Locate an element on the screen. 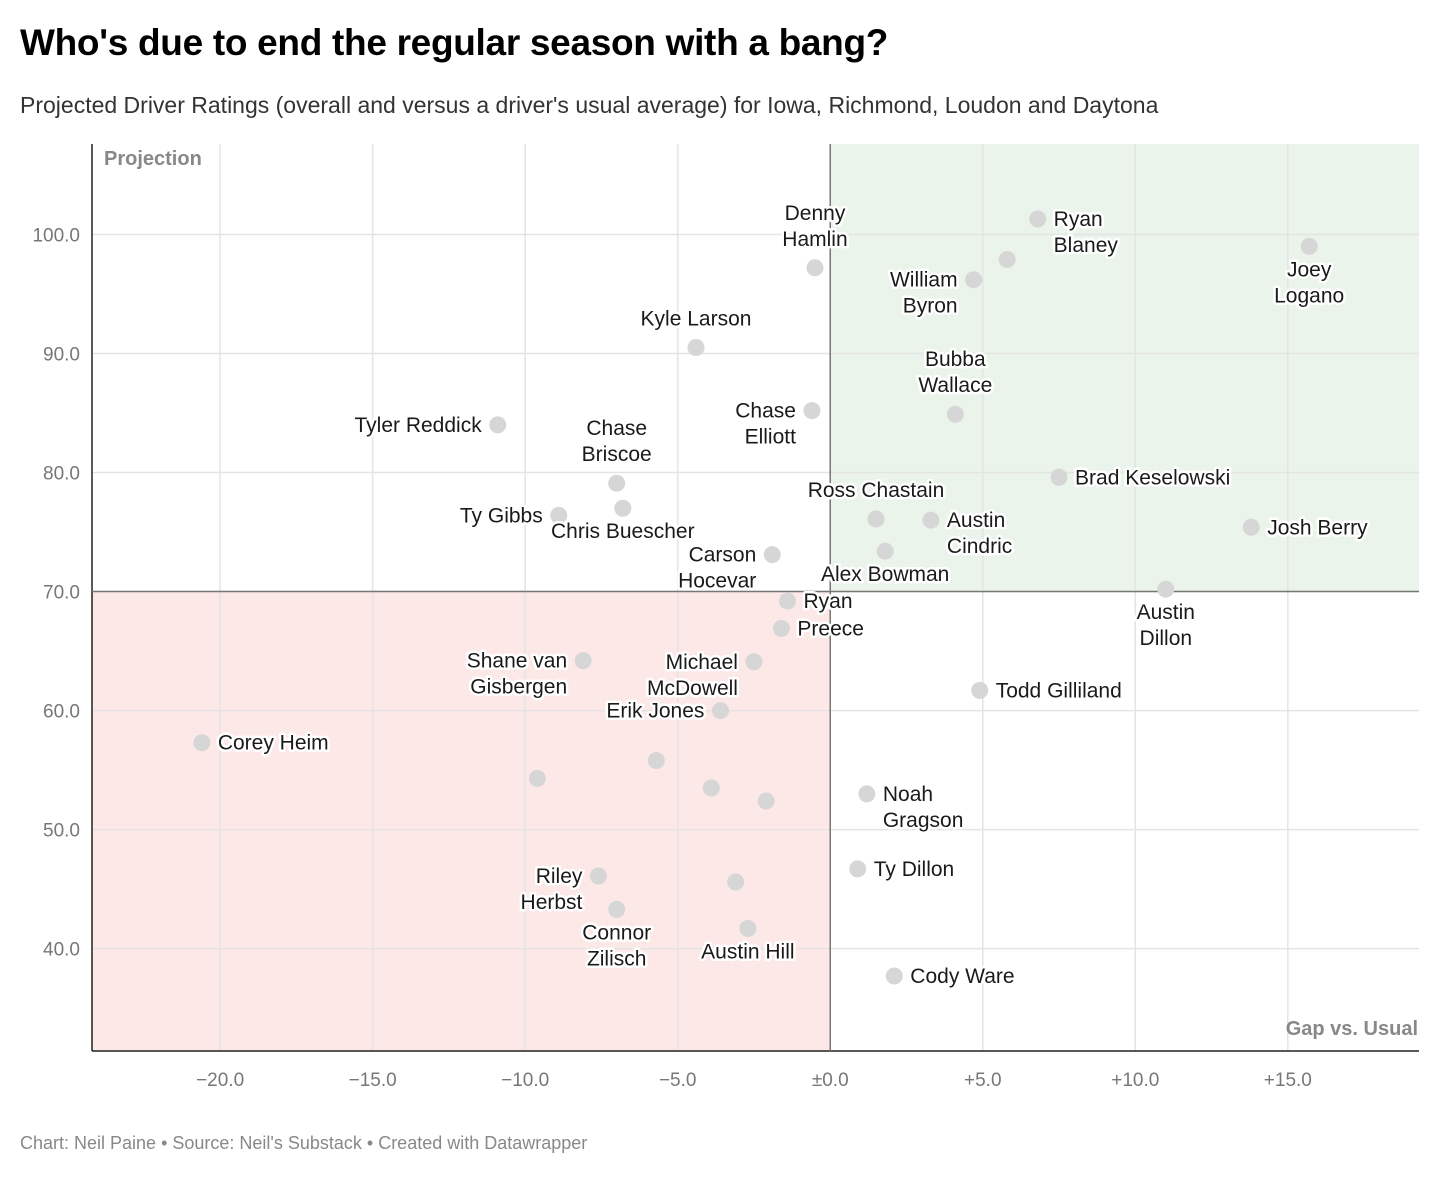 The height and width of the screenshot is (1178, 1440). point-label: Cody Ware is located at coordinates (962, 976).